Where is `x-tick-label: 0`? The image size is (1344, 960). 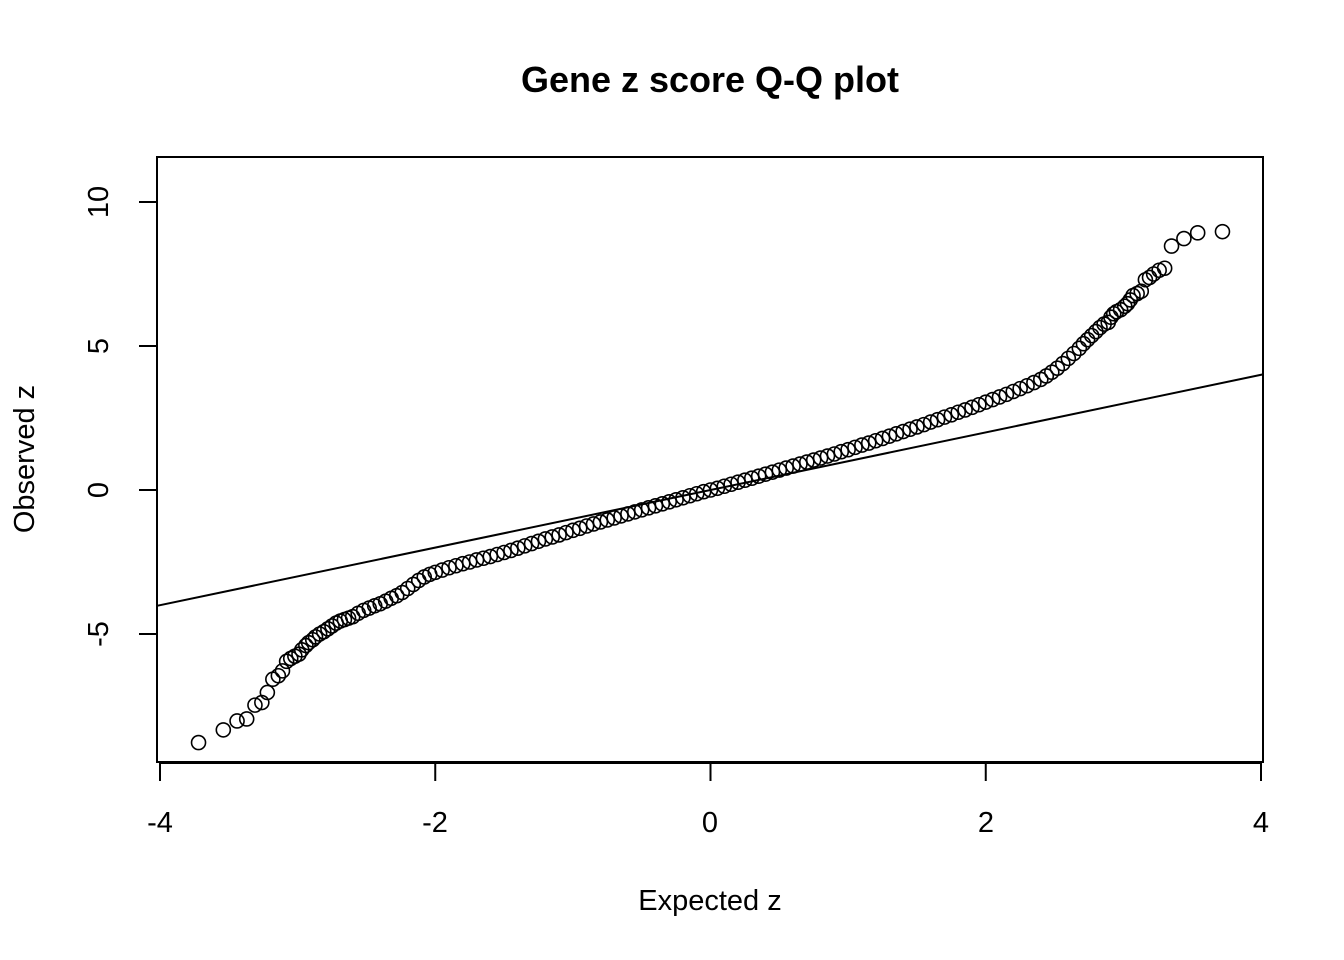 x-tick-label: 0 is located at coordinates (710, 823).